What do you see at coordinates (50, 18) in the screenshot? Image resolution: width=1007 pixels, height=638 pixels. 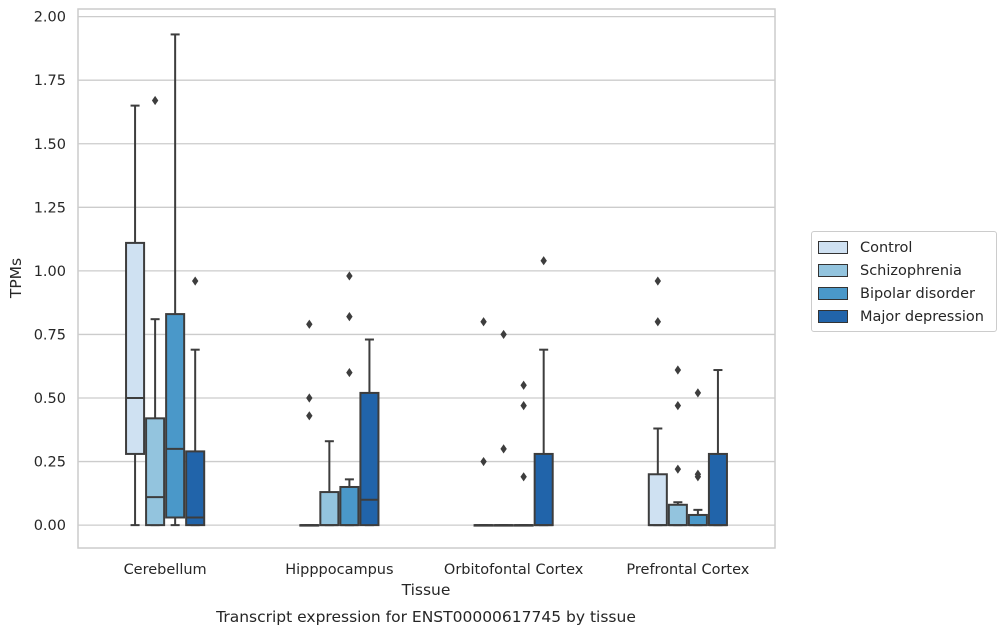 I see `y-tick-label: 2.00` at bounding box center [50, 18].